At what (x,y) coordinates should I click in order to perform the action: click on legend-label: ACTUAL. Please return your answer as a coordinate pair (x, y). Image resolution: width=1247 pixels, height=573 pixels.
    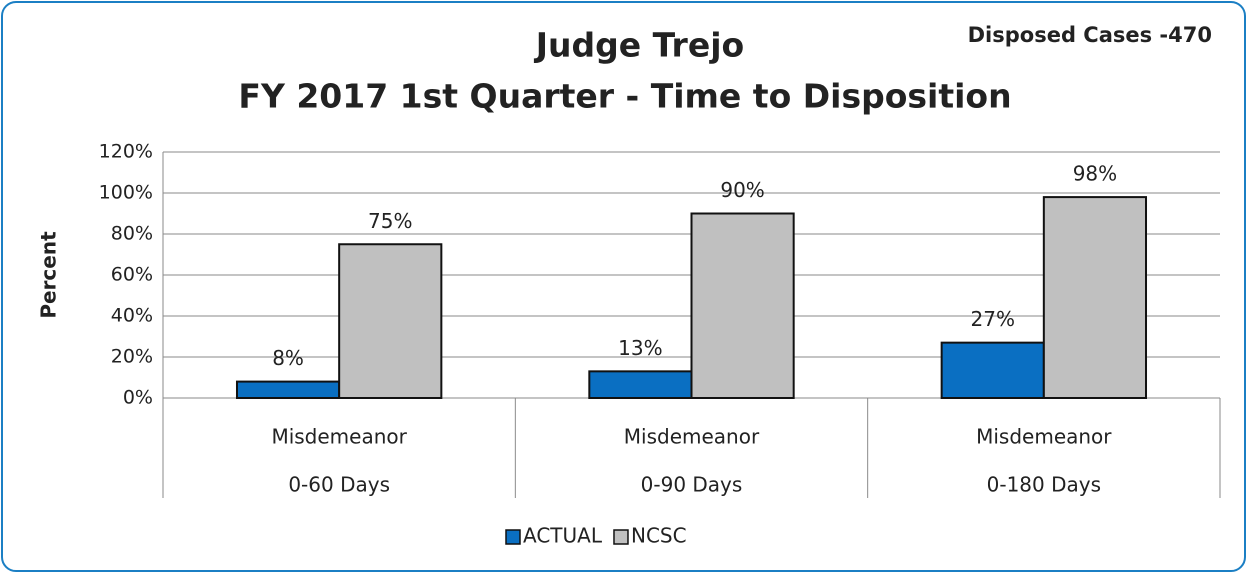
    Looking at the image, I should click on (563, 536).